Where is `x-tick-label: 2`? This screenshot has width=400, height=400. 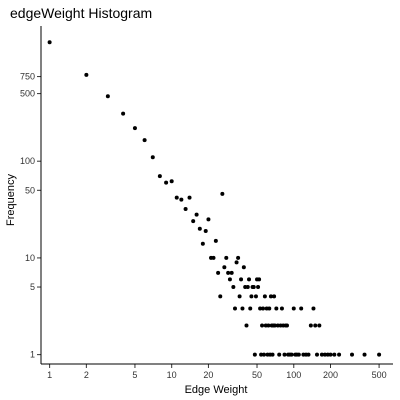 x-tick-label: 2 is located at coordinates (86, 375).